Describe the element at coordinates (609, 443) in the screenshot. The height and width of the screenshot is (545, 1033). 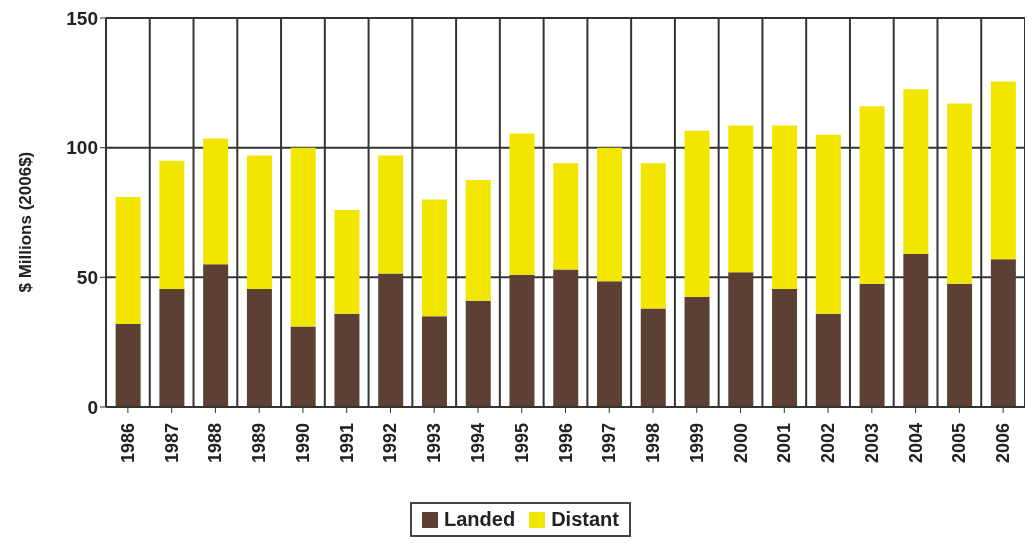
I see `x-tick-label: 1997` at that location.